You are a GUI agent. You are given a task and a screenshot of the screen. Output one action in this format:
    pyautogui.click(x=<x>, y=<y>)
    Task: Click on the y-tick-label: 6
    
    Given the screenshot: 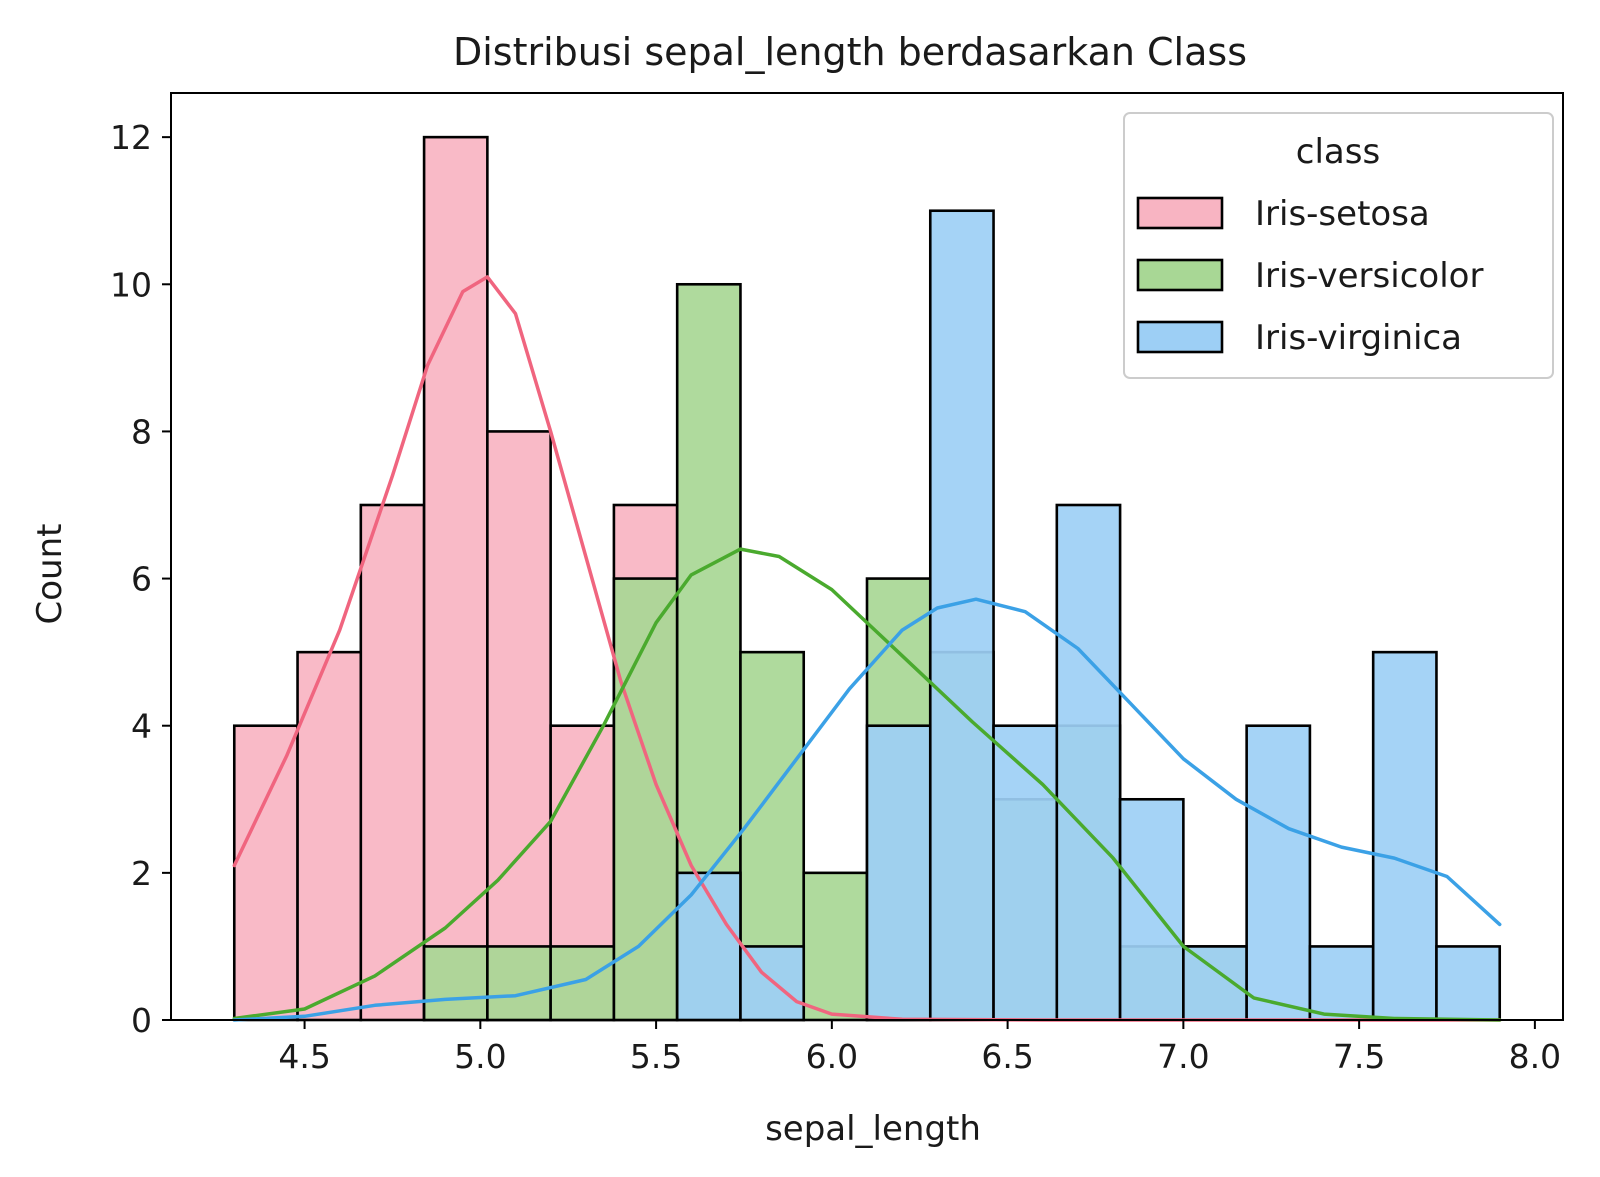 What is the action you would take?
    pyautogui.click(x=141, y=579)
    